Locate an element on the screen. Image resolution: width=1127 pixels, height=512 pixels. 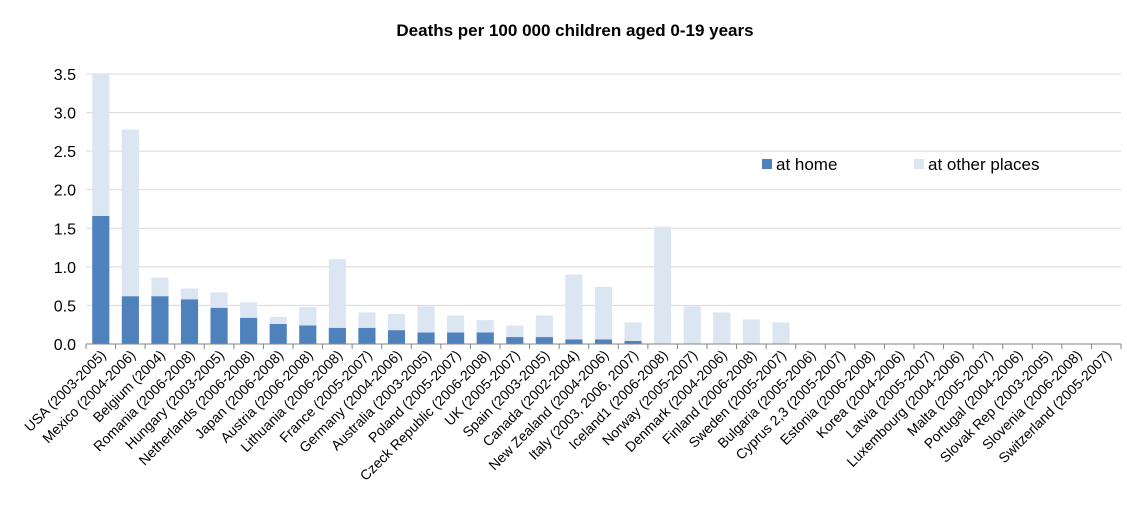
y-tick-label: 3.0 is located at coordinates (65, 114).